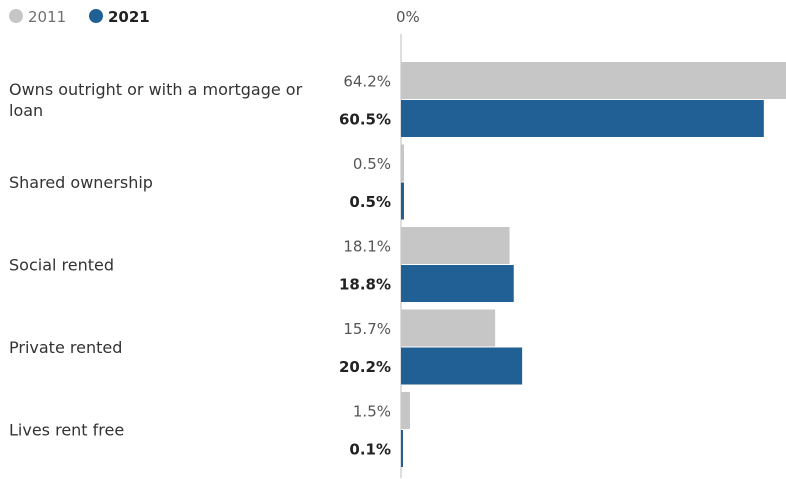 The height and width of the screenshot is (479, 786). Describe the element at coordinates (372, 164) in the screenshot. I see `value-label-2011: 0.5%` at that location.